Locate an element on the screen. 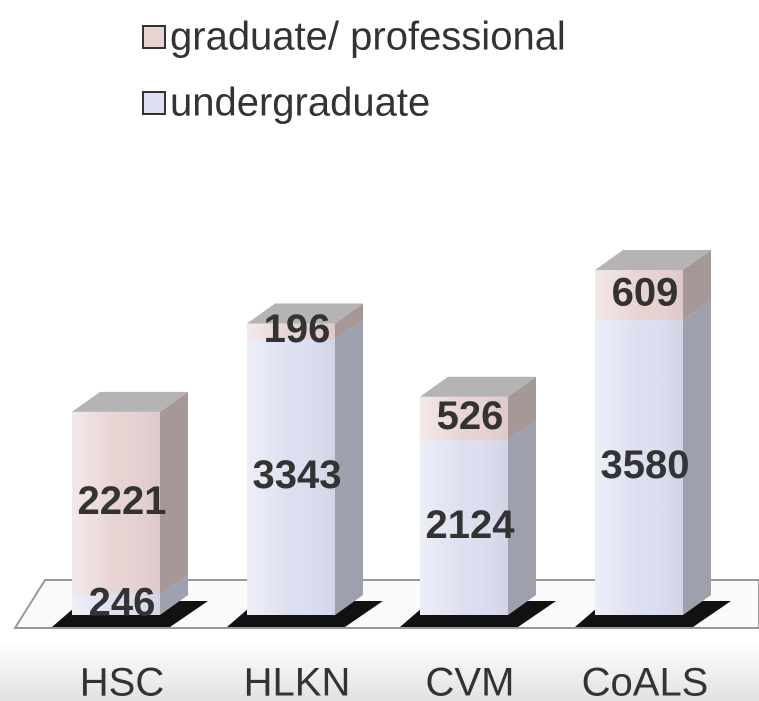 The height and width of the screenshot is (701, 759). bottom-band is located at coordinates (379, 670).